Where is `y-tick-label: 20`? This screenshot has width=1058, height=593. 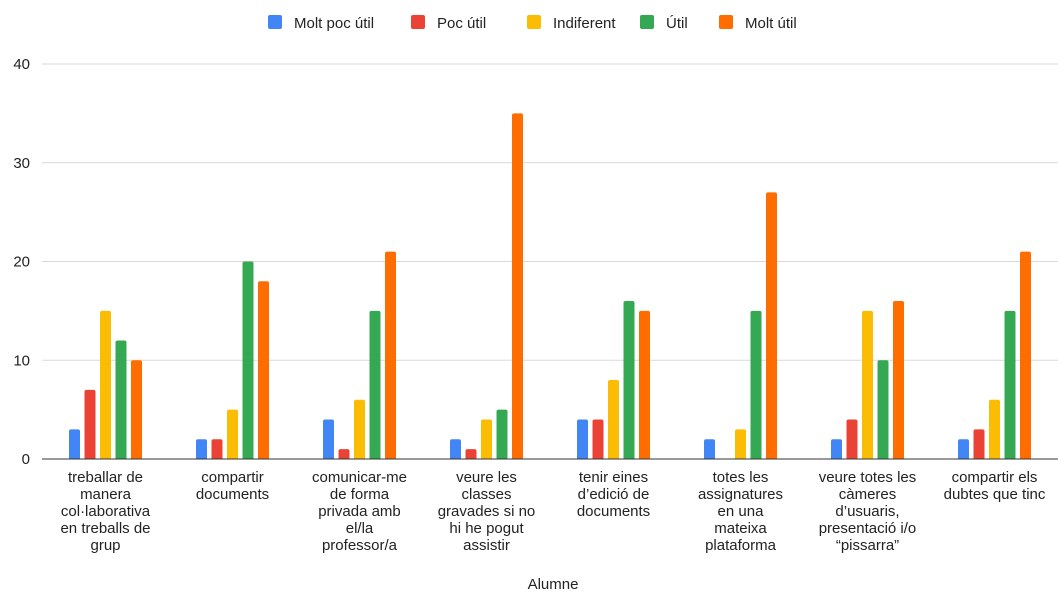 y-tick-label: 20 is located at coordinates (21, 262).